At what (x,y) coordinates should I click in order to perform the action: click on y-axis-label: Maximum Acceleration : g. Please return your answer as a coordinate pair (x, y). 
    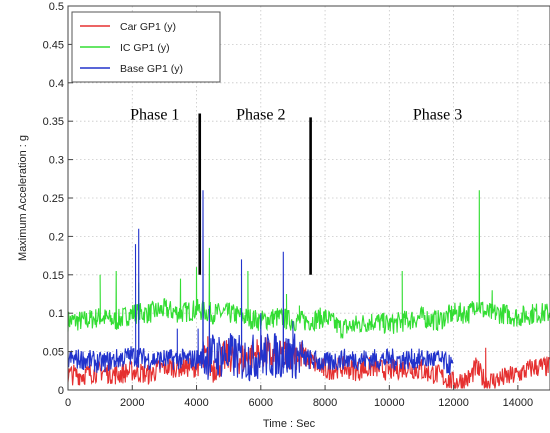
    Looking at the image, I should click on (23, 198).